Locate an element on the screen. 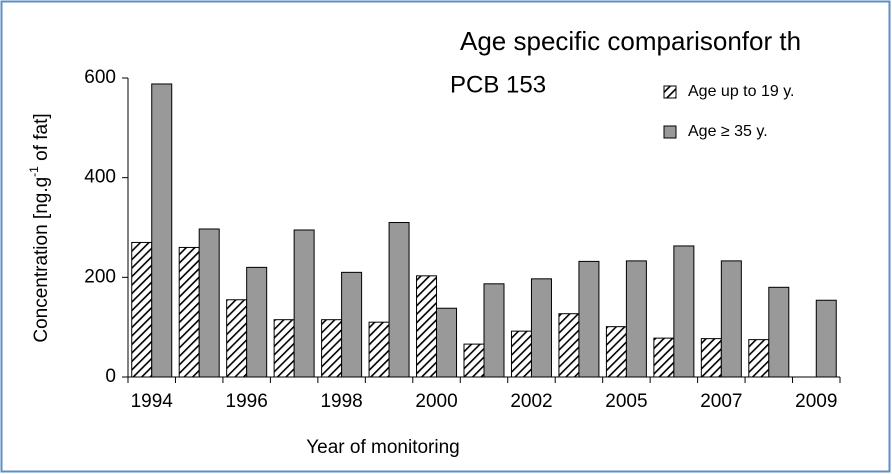 Image resolution: width=892 pixels, height=474 pixels. x-tick-label: 2002 is located at coordinates (531, 401).